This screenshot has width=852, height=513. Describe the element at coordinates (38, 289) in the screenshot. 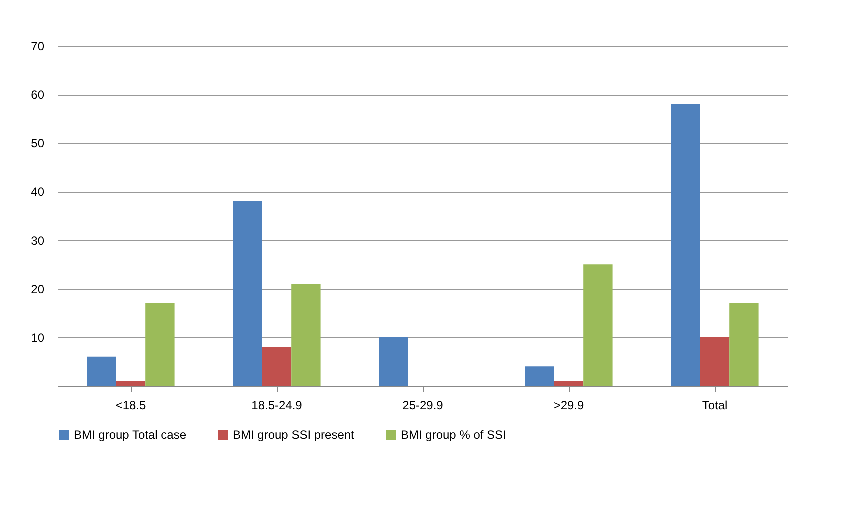

I see `y-tick-label: 20` at that location.